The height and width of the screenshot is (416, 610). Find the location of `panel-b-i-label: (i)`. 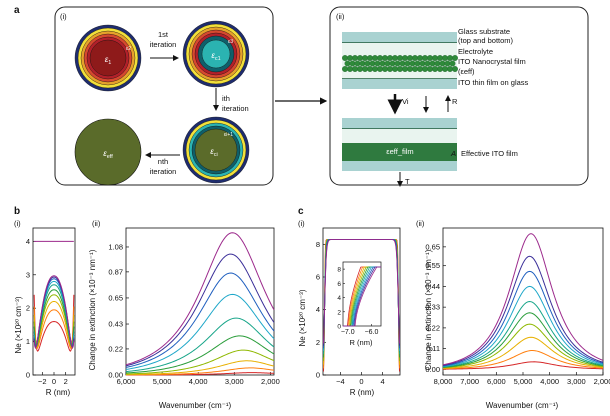

panel-b-i-label: (i) is located at coordinates (17, 223).